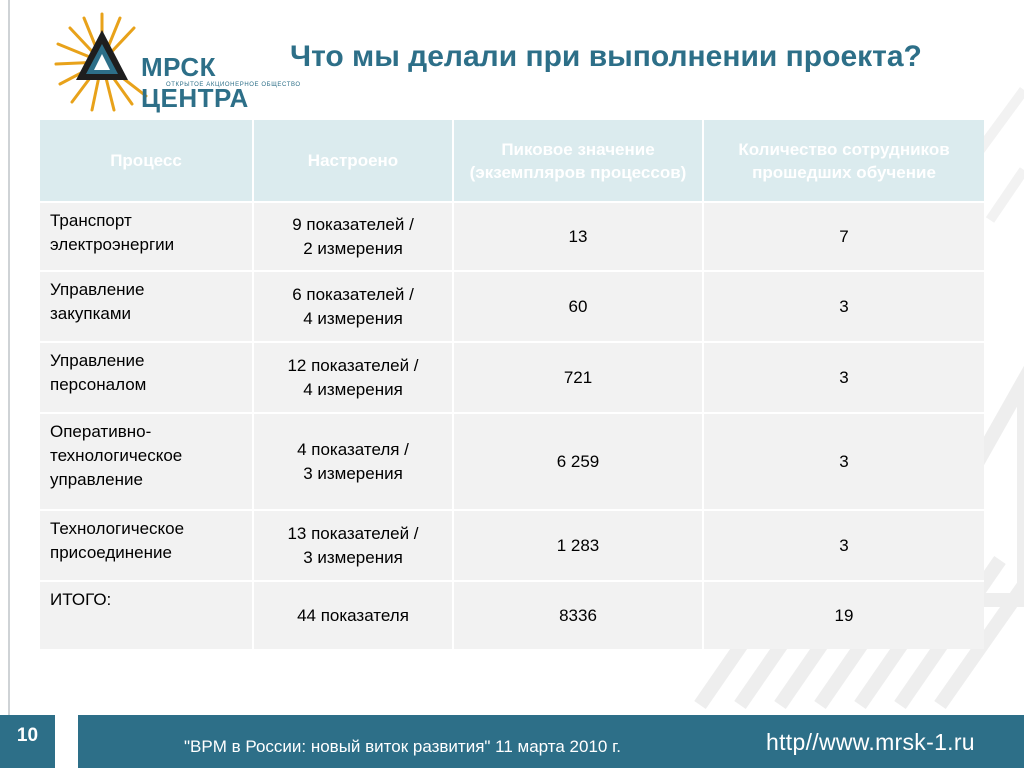 This screenshot has width=1024, height=768. What do you see at coordinates (844, 235) in the screenshot?
I see `trained-cell: 7` at bounding box center [844, 235].